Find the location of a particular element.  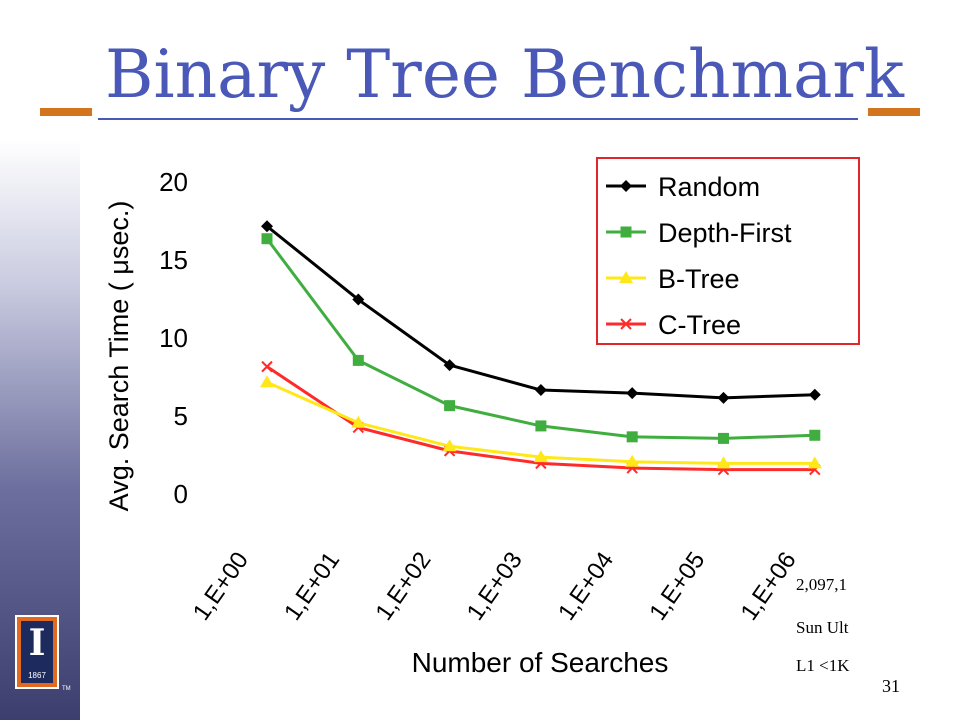

legend-box is located at coordinates (728, 251).